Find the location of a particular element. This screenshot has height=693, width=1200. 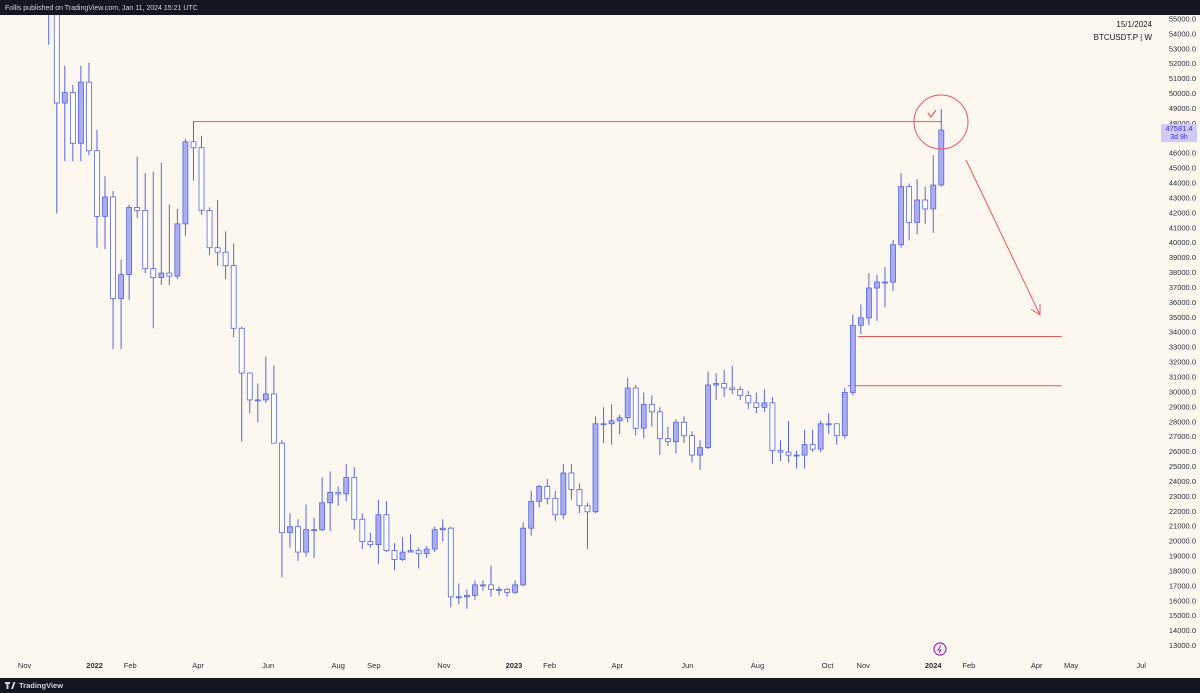

y-tick-label: 46000.0 is located at coordinates (1182, 153).